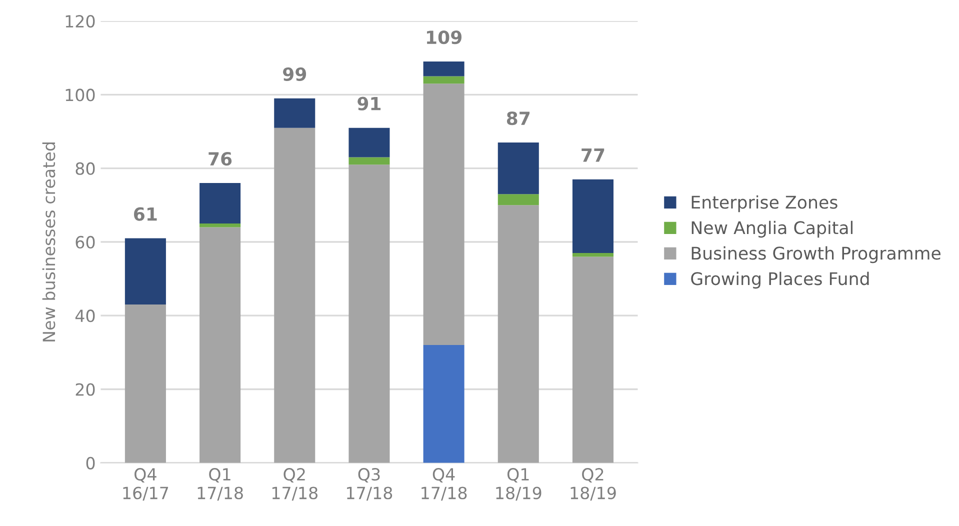 This screenshot has height=526, width=959. Describe the element at coordinates (295, 484) in the screenshot. I see `x-tick-label: Q2 17/18` at that location.